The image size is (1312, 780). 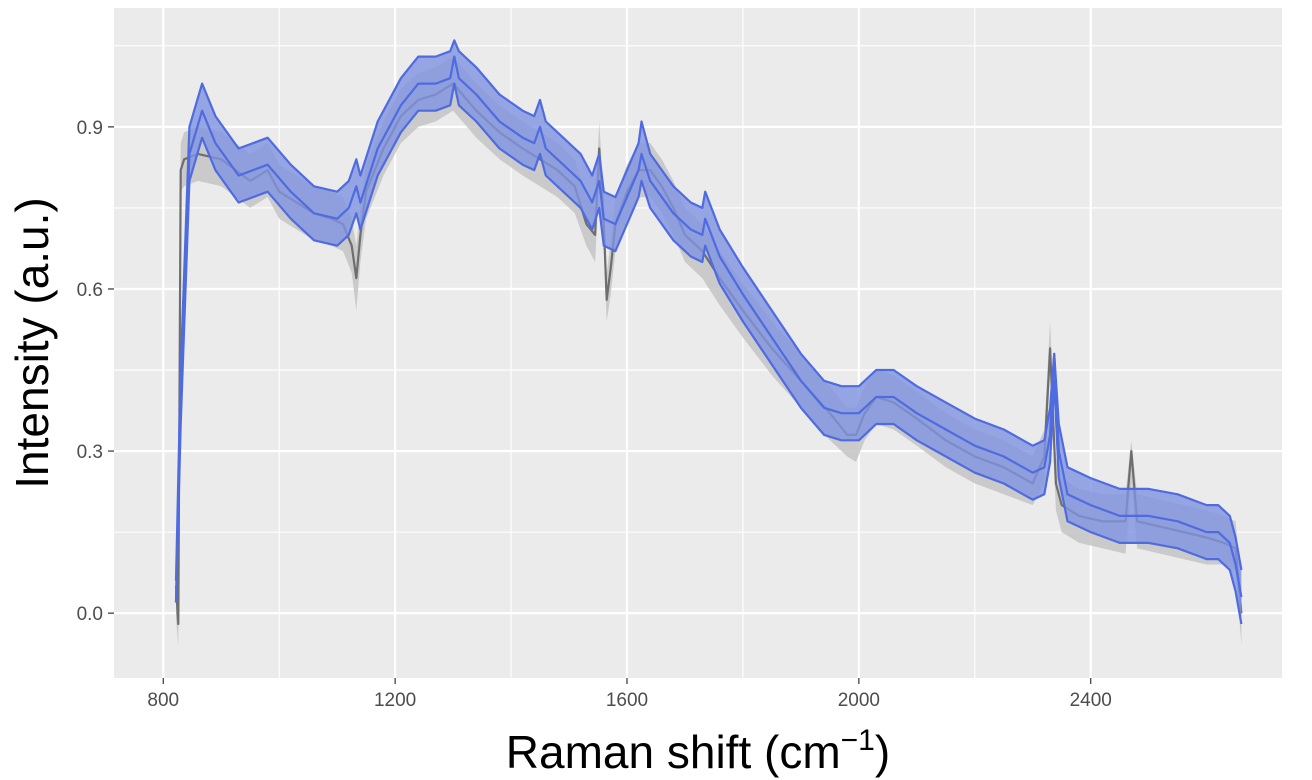 What do you see at coordinates (163, 700) in the screenshot?
I see `x-tick-label: 800` at bounding box center [163, 700].